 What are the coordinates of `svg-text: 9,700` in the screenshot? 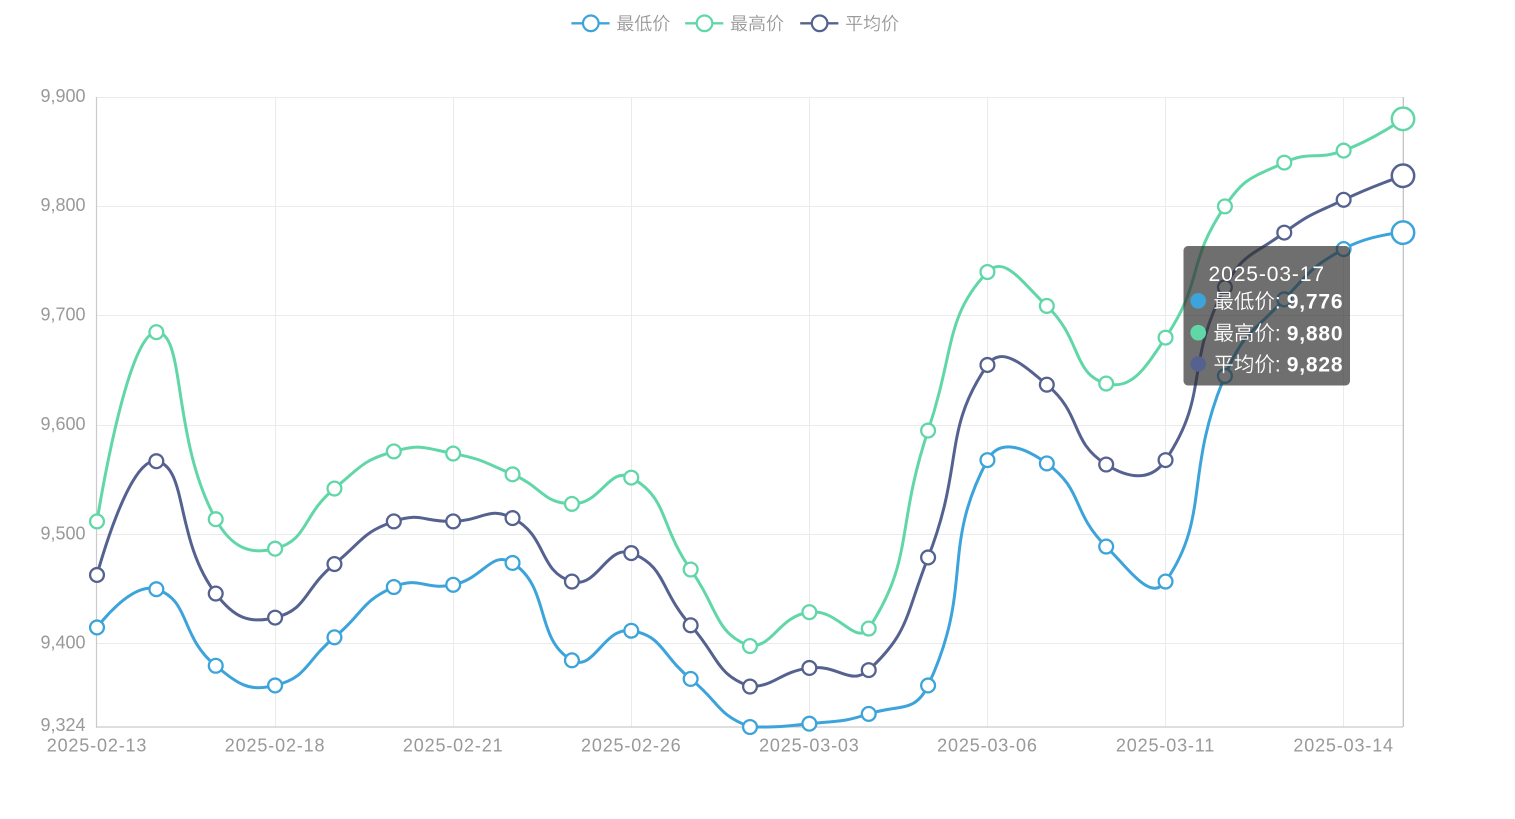 It's located at (62, 315).